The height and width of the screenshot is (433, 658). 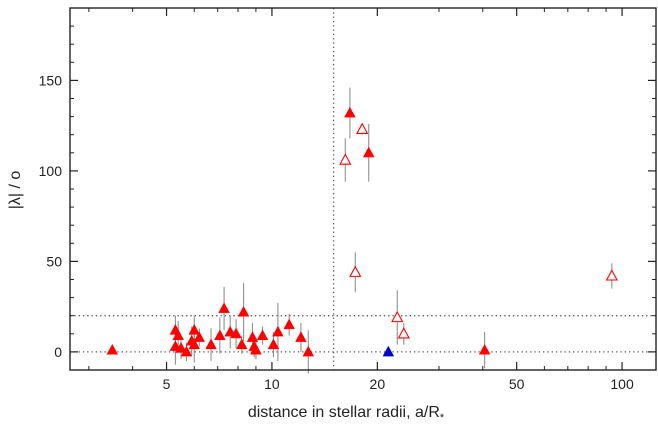 I want to click on y-tick-label: 100, so click(x=51, y=171).